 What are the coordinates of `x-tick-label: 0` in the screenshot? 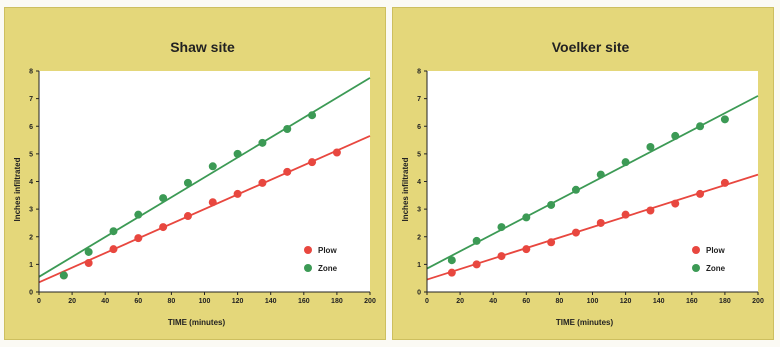 It's located at (39, 301).